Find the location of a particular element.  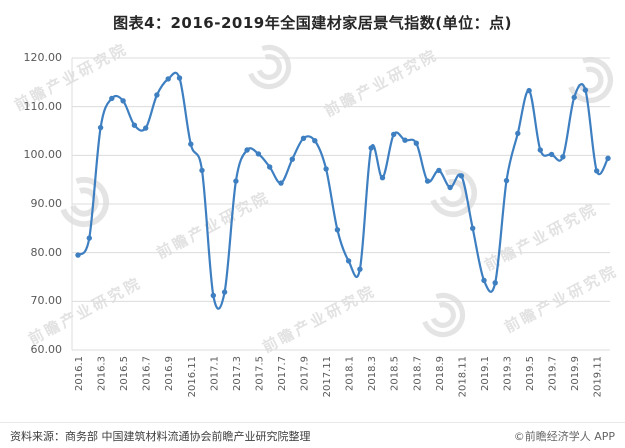

chart-footer: 资料来源：商务部 中国建筑材料流通协会前瞻产业研究院整理 ©前瞻经济学人 APP is located at coordinates (312, 435).